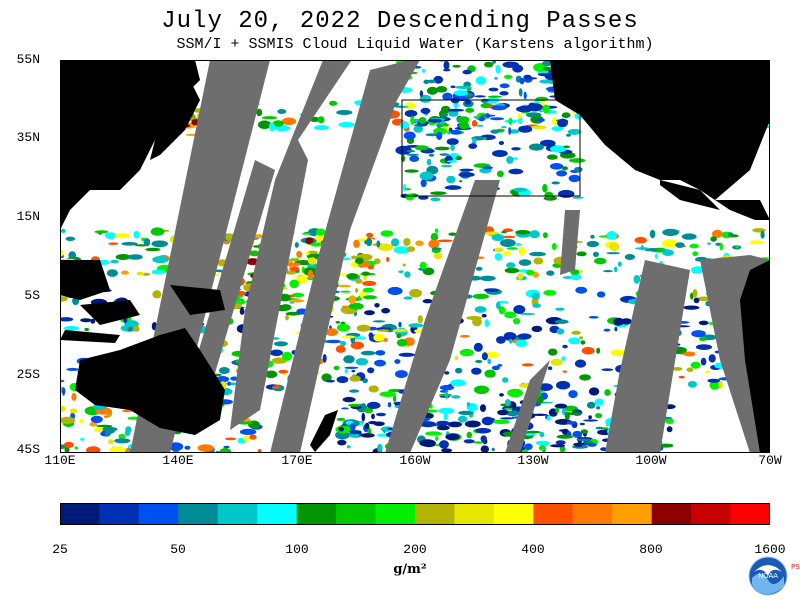 The image size is (800, 600). I want to click on asia-landmass, so click(130, 145).